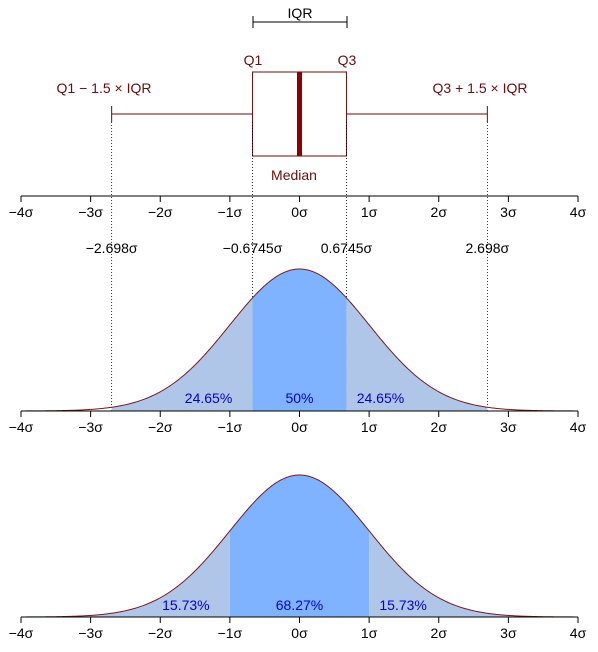 The height and width of the screenshot is (652, 598). I want to click on boxplot-tick-label: 1σ, so click(369, 212).